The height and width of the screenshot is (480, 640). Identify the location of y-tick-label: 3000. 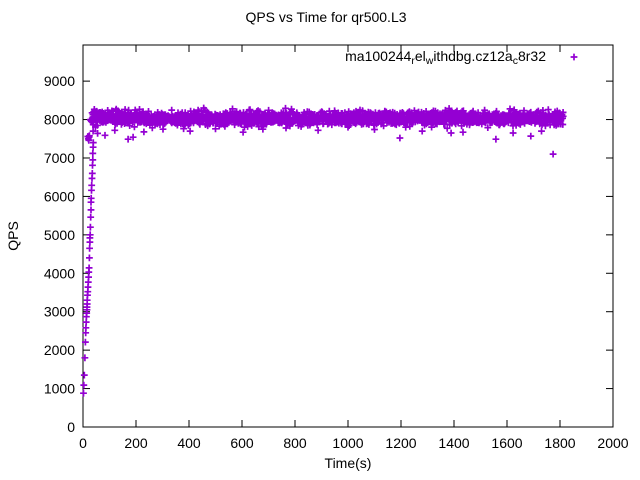
(59, 312).